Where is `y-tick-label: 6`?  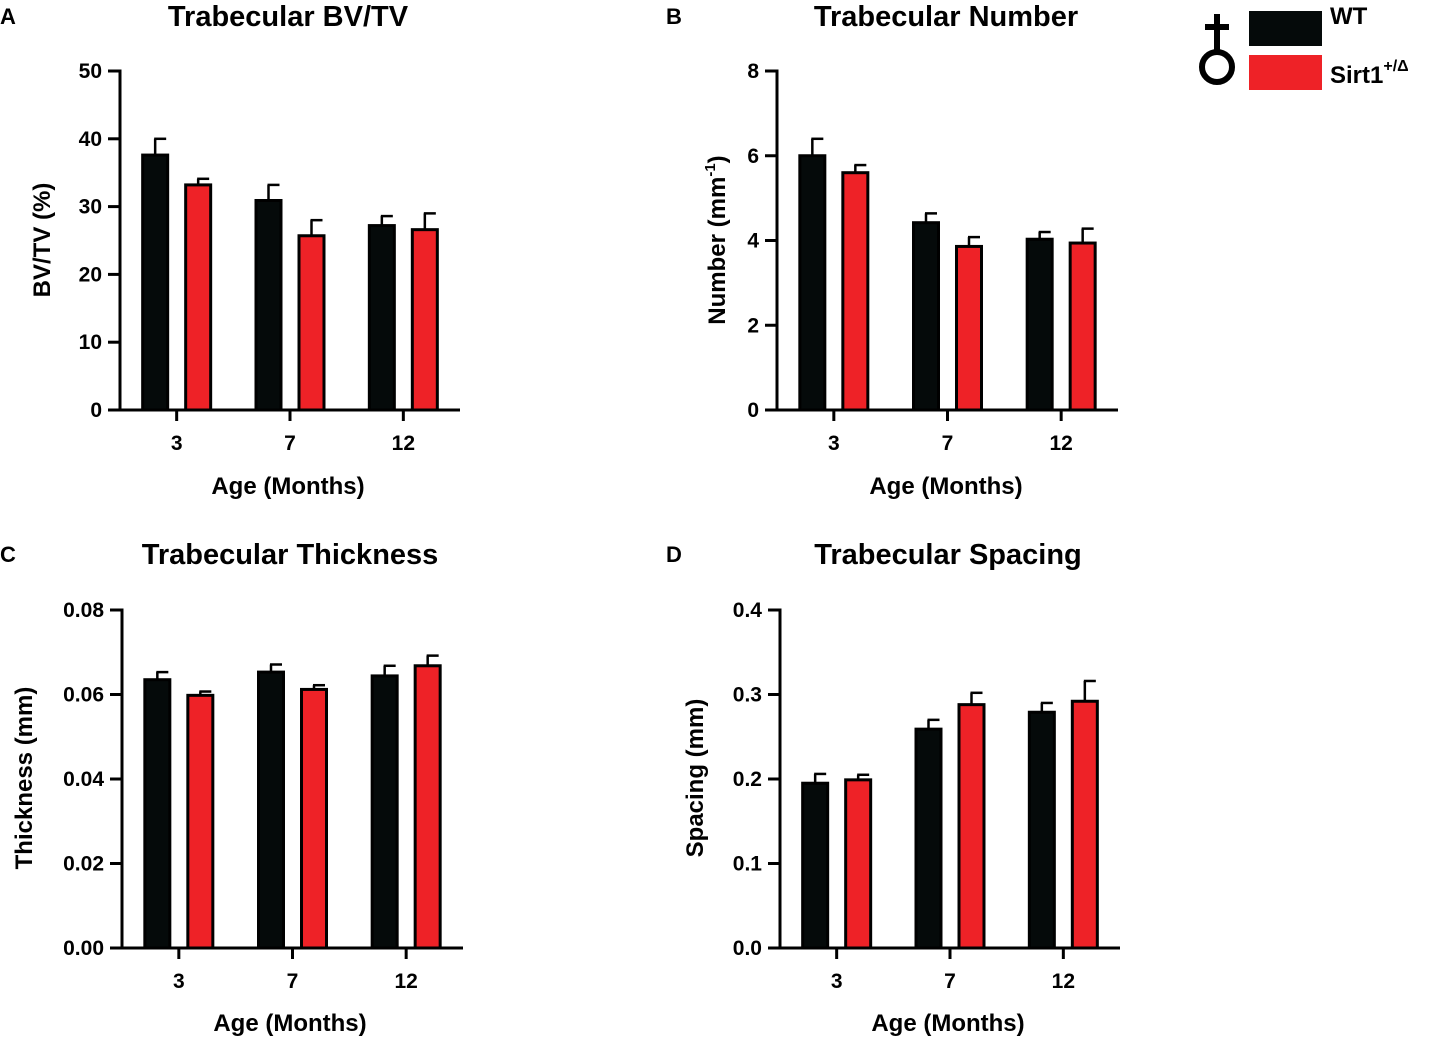 y-tick-label: 6 is located at coordinates (753, 156).